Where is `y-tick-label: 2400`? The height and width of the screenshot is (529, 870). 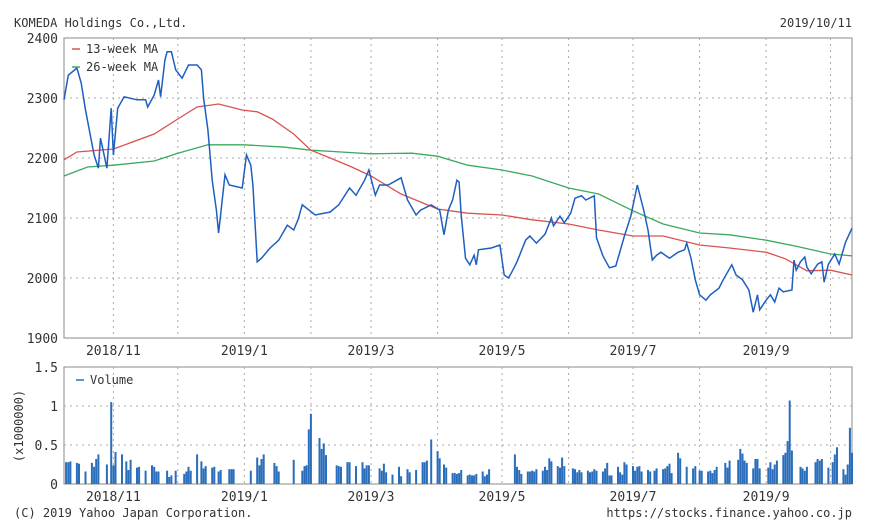
y-tick-label: 2400 is located at coordinates (42, 39).